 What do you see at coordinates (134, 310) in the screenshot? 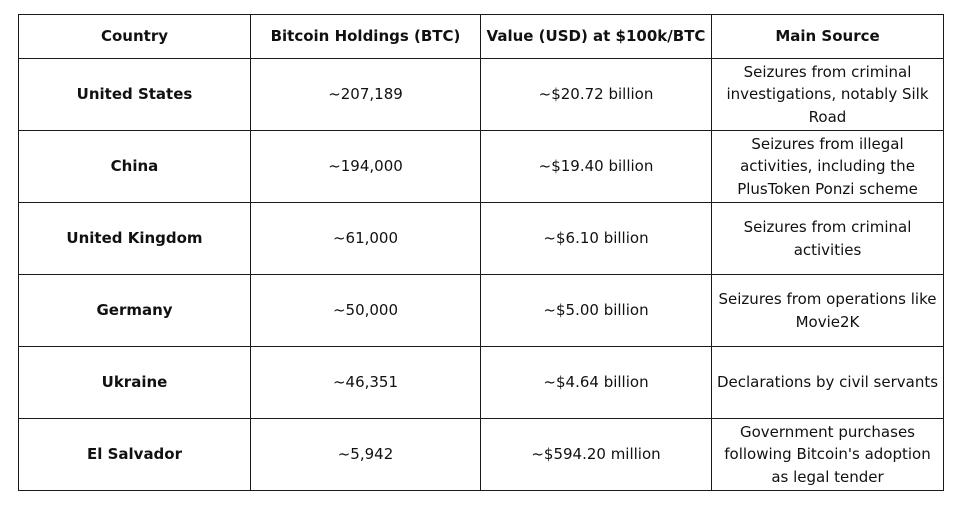
I see `cell-country: Germany` at bounding box center [134, 310].